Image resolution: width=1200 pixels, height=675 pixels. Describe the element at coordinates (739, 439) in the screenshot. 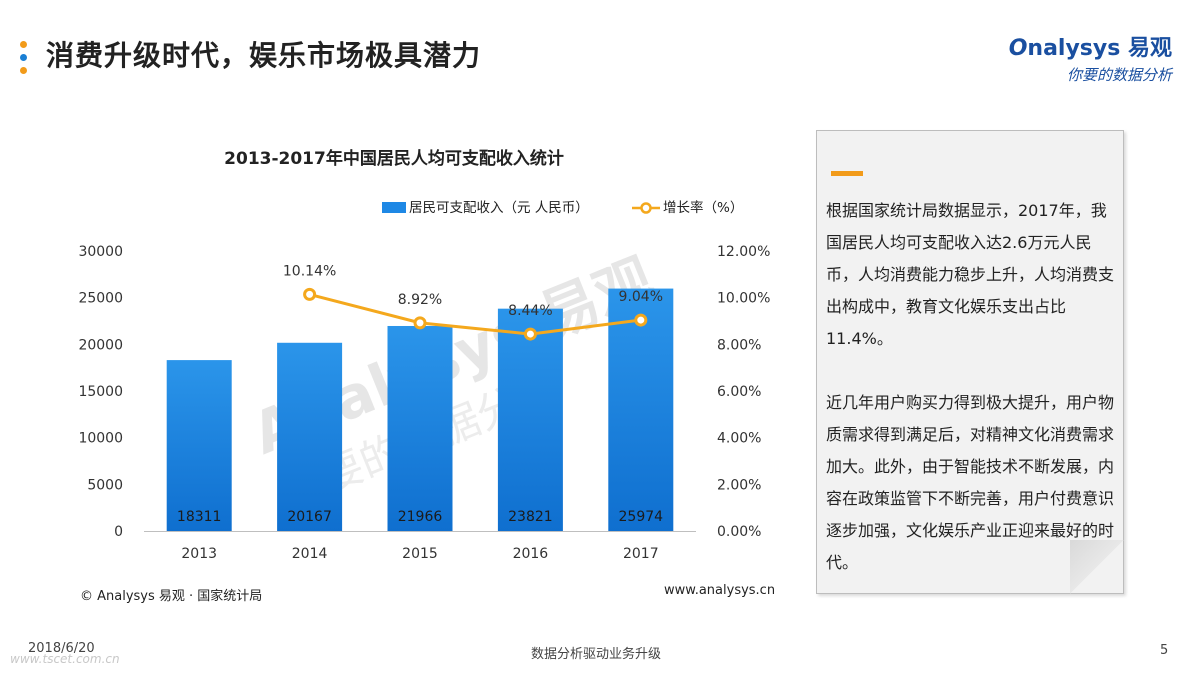

I see `y-right-tick-label: 4.00%` at that location.